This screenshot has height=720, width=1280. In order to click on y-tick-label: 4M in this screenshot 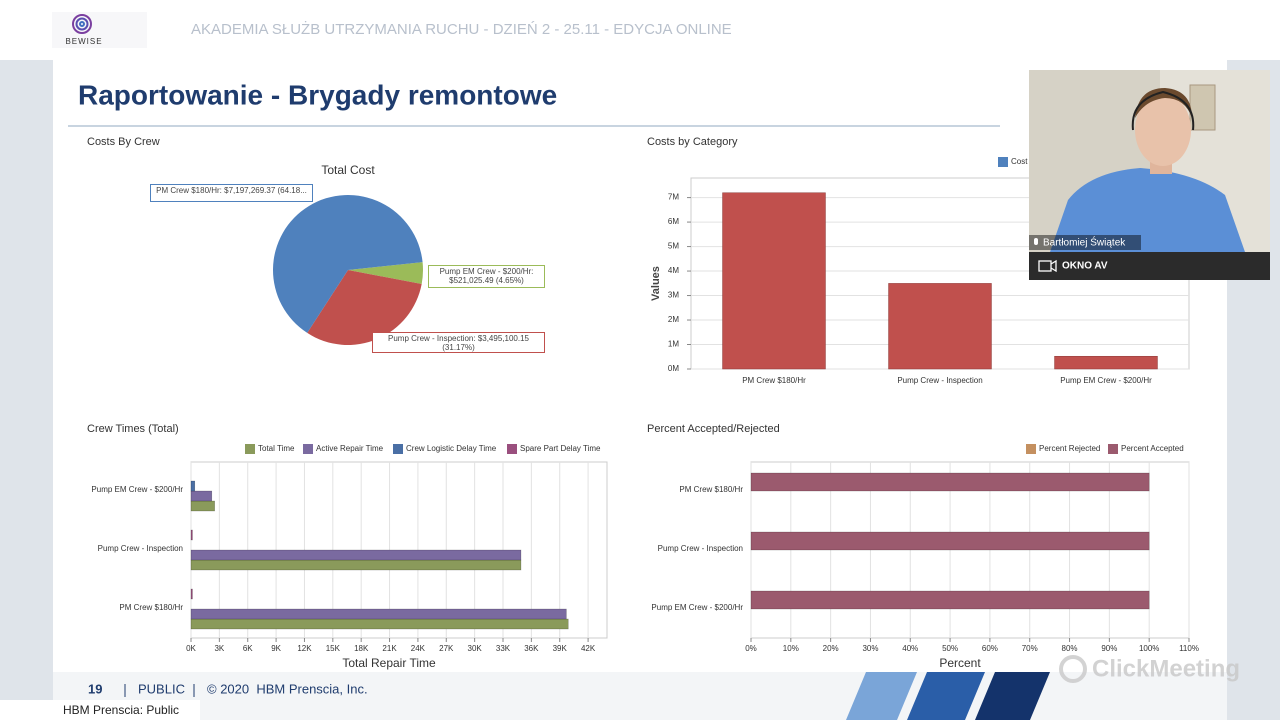, I will do `click(673, 270)`.